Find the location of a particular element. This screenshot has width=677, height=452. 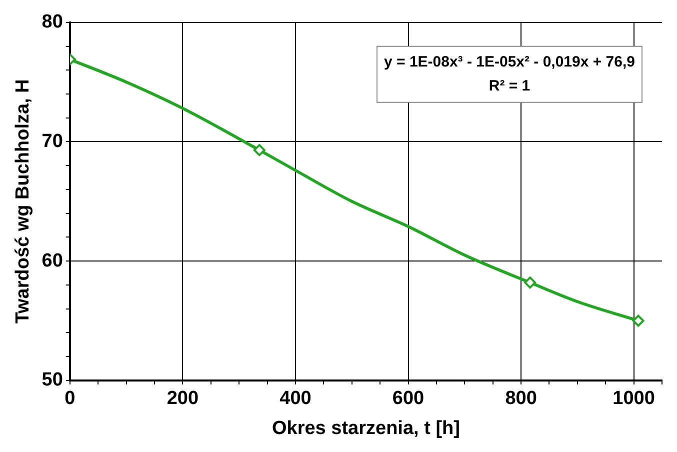

annotation: R² = 1 is located at coordinates (509, 86).